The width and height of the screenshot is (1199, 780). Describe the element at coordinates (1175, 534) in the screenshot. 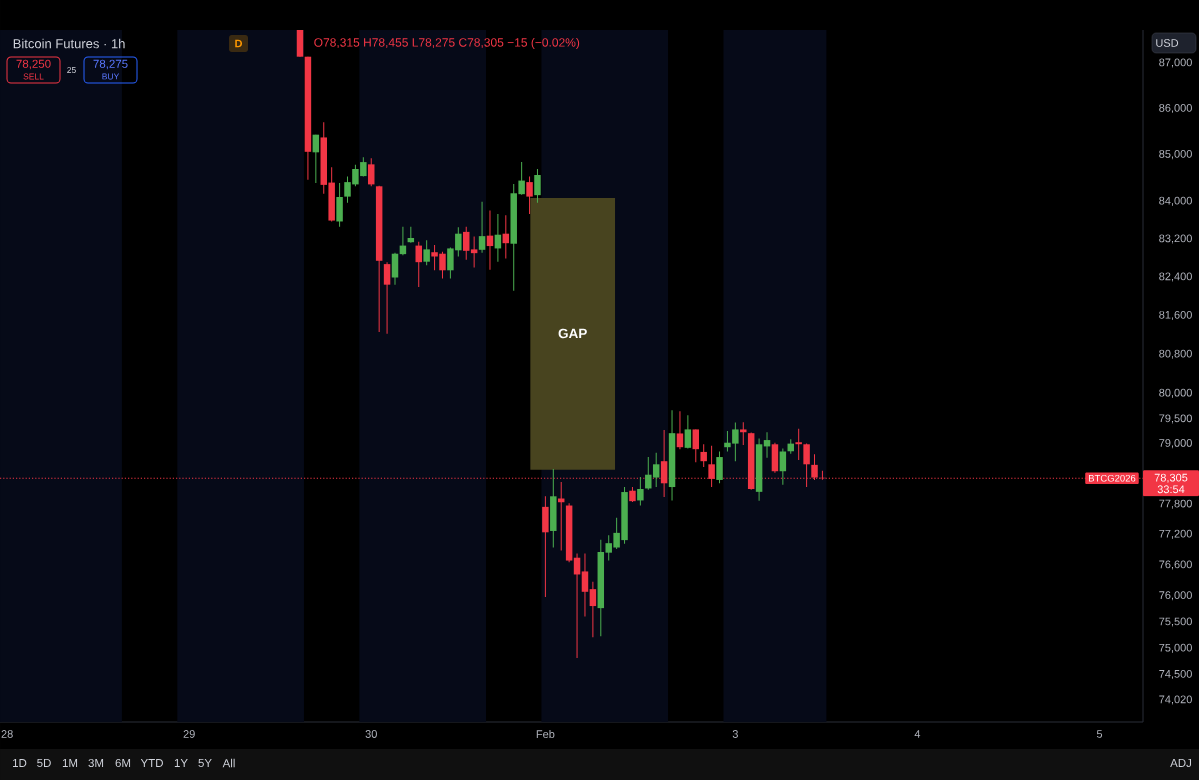

I see `y-tick-label: 77,200` at that location.